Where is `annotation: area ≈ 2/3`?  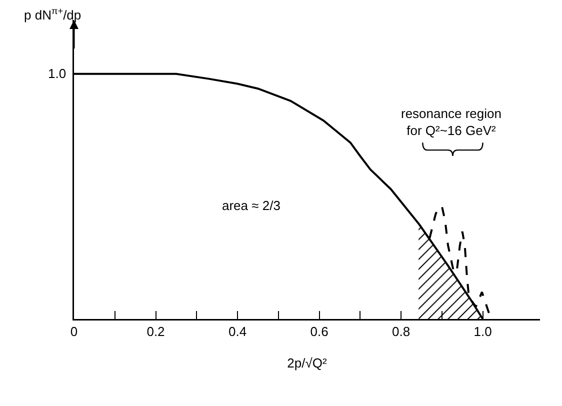 annotation: area ≈ 2/3 is located at coordinates (251, 205).